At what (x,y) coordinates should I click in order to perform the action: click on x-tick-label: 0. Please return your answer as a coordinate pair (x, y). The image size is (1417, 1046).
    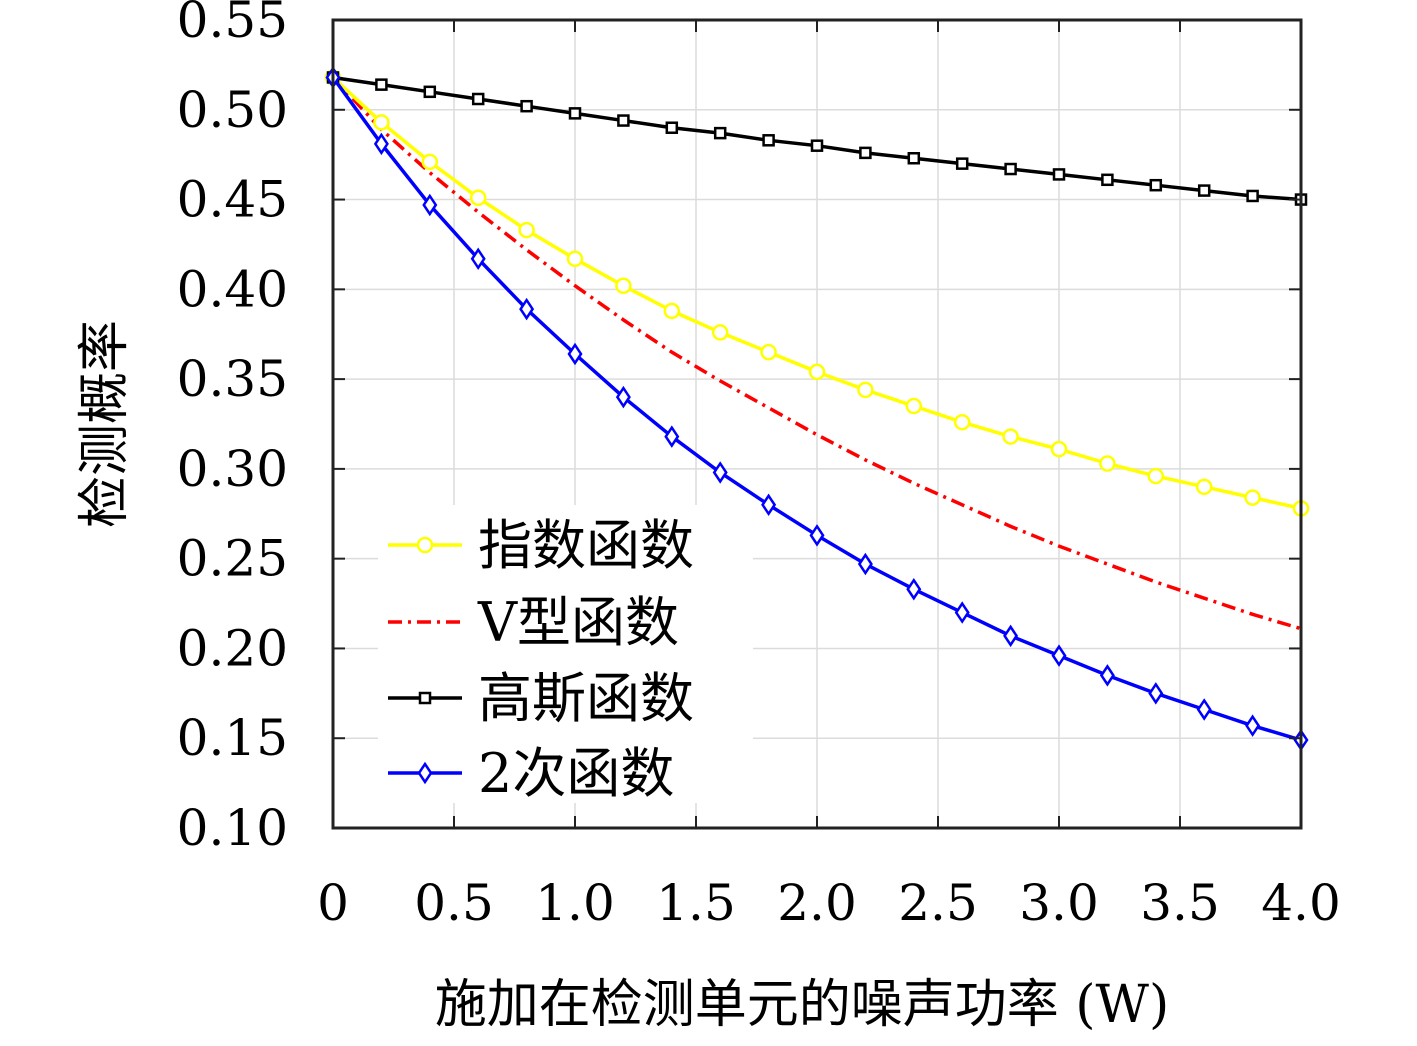
    Looking at the image, I should click on (333, 903).